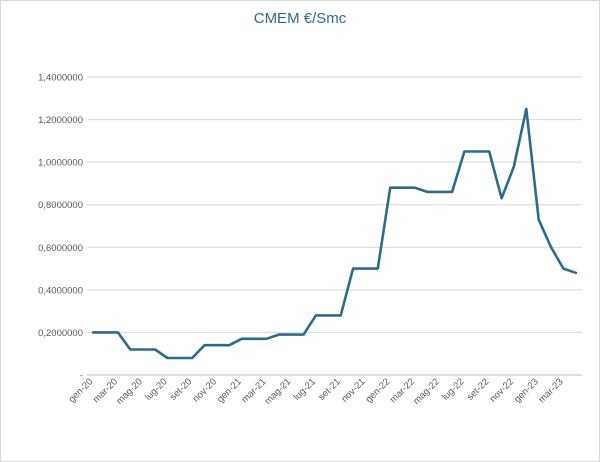 The width and height of the screenshot is (600, 462). I want to click on x-tick-label: mag-20, so click(129, 391).